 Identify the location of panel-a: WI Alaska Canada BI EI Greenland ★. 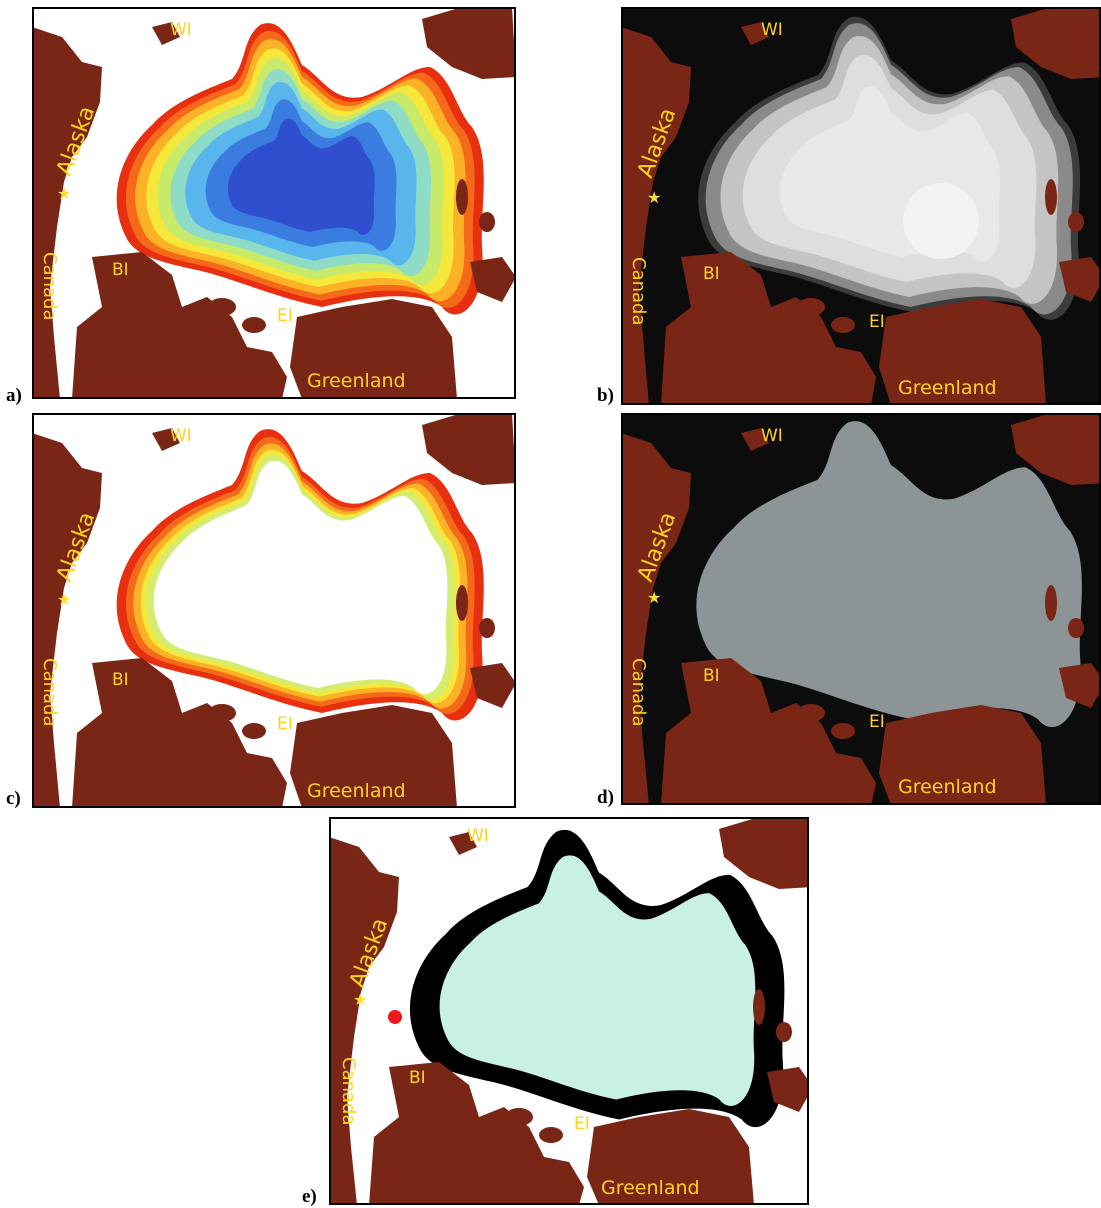
(274, 203).